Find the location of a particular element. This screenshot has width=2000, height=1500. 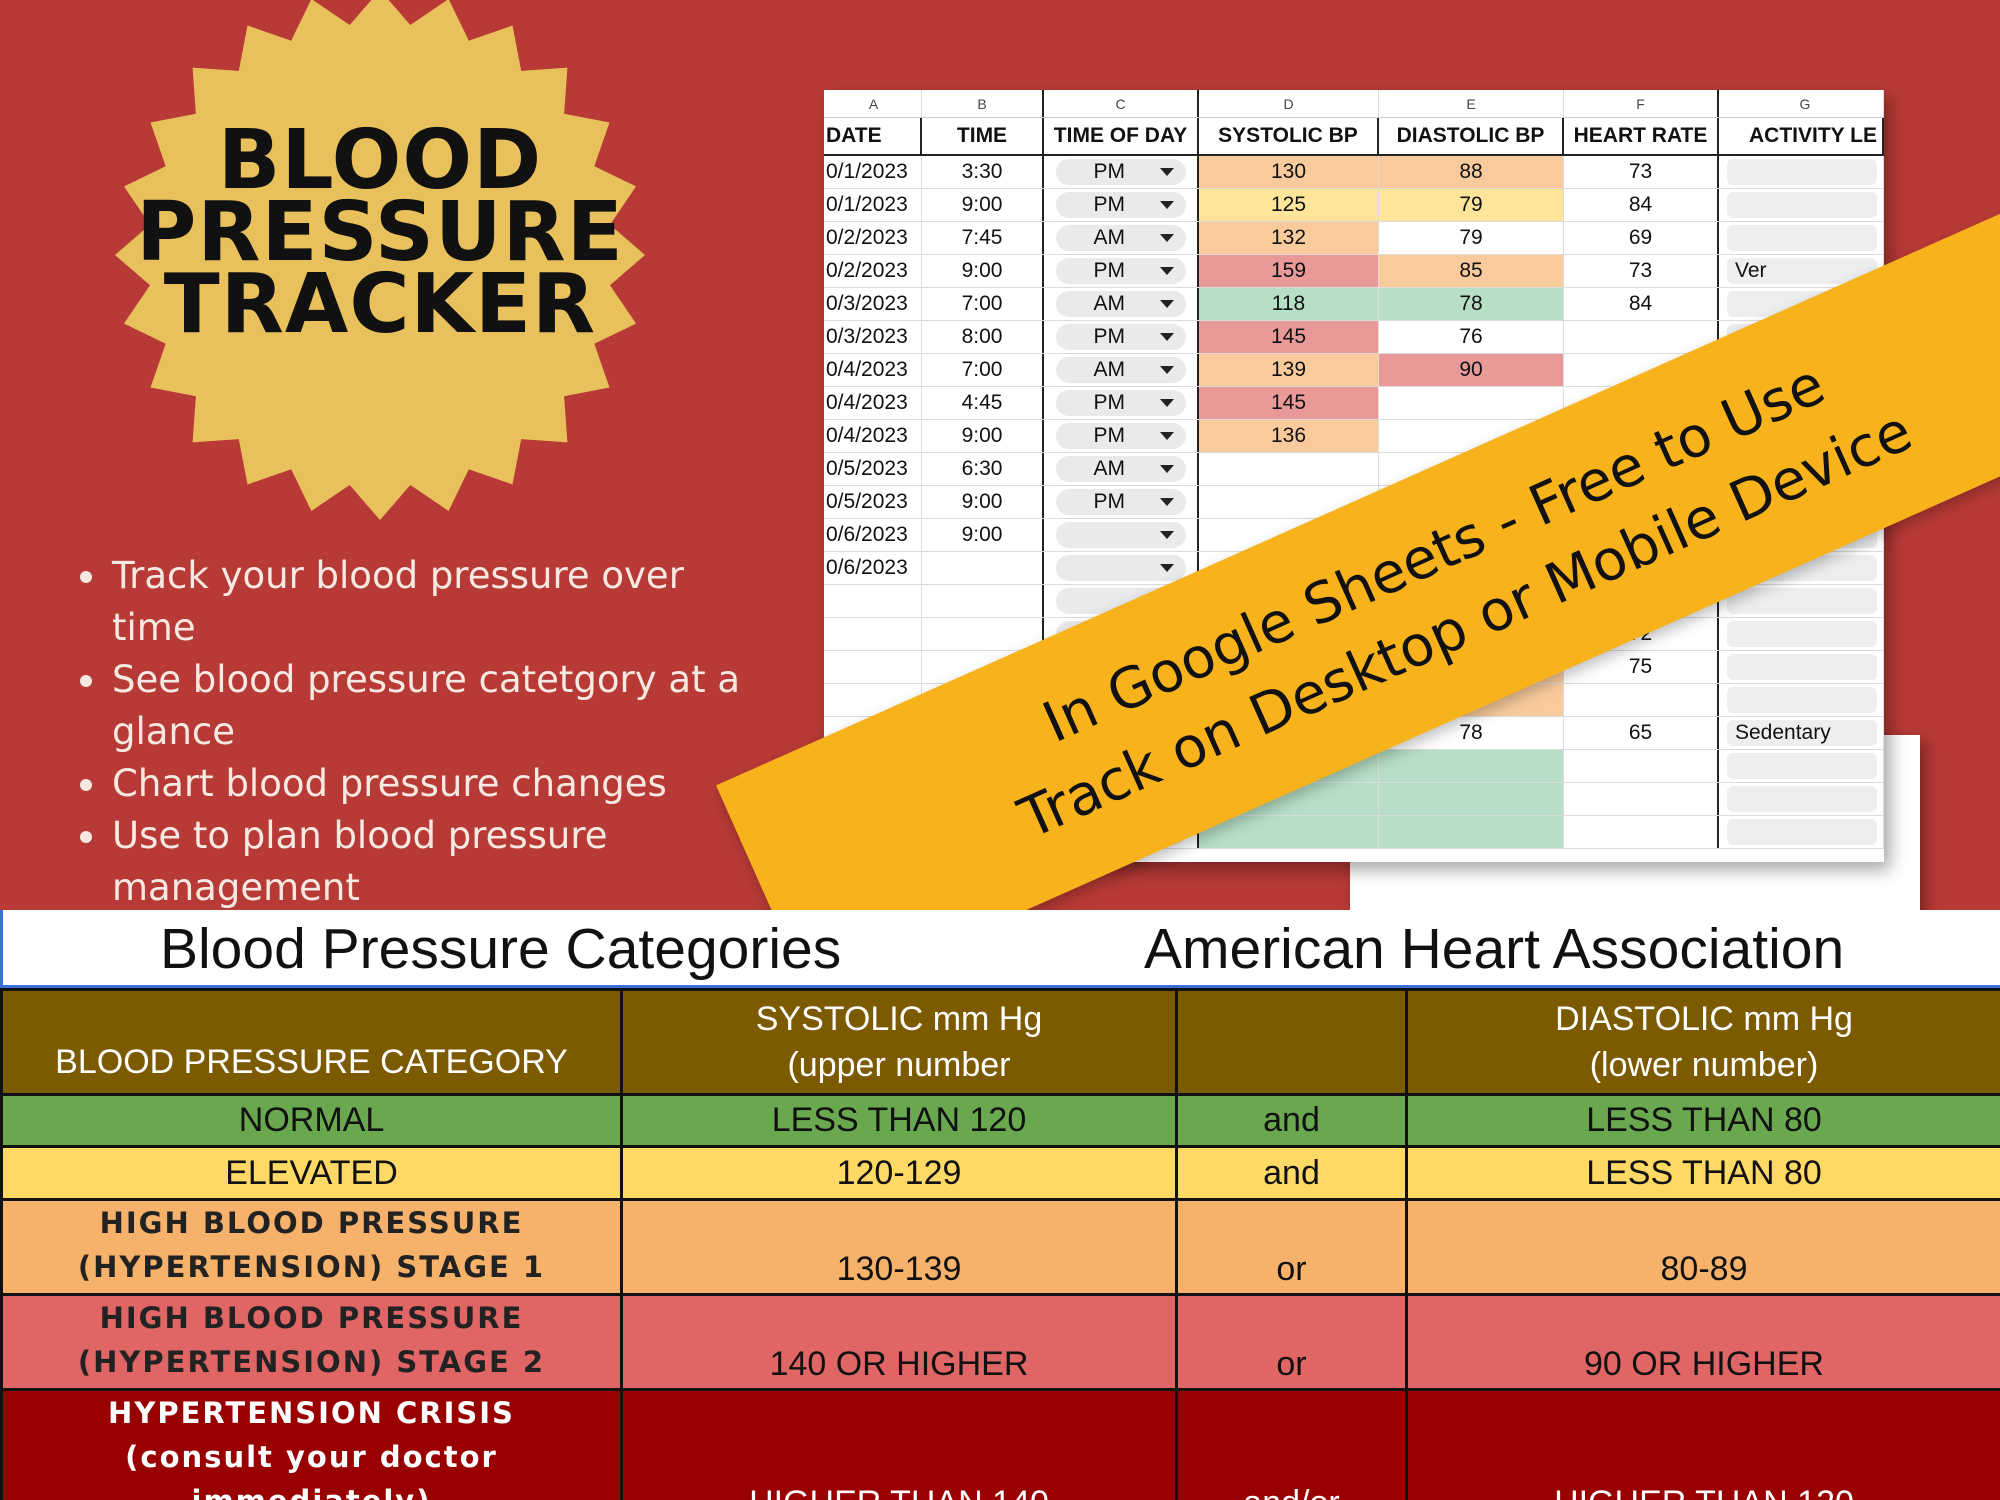

systolic-cell is located at coordinates (1289, 469).